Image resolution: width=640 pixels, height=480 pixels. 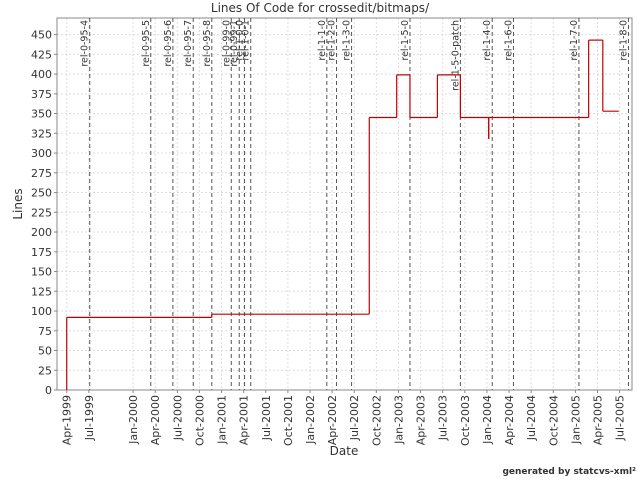 What do you see at coordinates (553, 420) in the screenshot?
I see `x-tick-label: Oct-2004` at bounding box center [553, 420].